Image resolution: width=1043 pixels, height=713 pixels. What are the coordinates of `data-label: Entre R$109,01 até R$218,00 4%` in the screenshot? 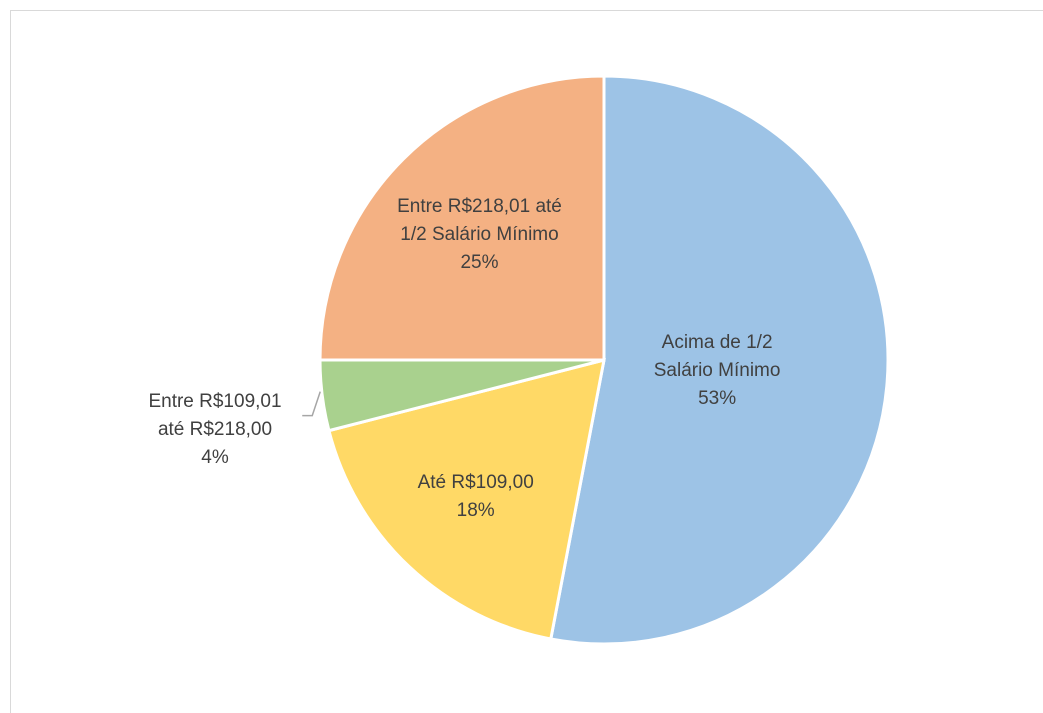 It's located at (215, 430).